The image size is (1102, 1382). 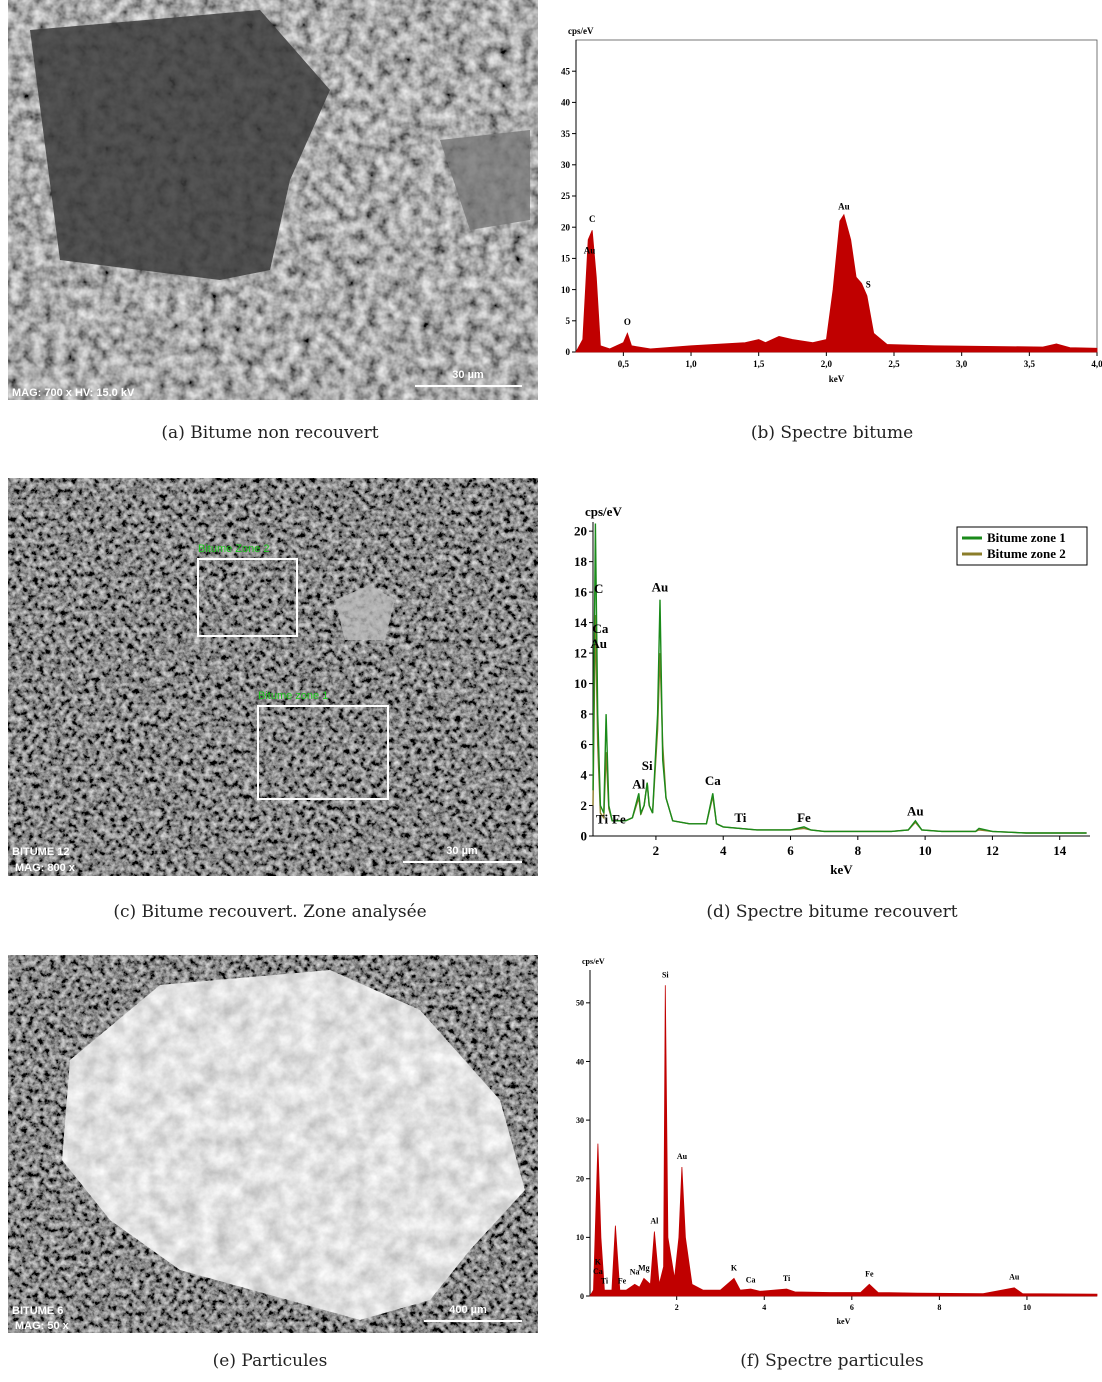 What do you see at coordinates (45, 868) in the screenshot?
I see `image-label: MAG: 800 x` at bounding box center [45, 868].